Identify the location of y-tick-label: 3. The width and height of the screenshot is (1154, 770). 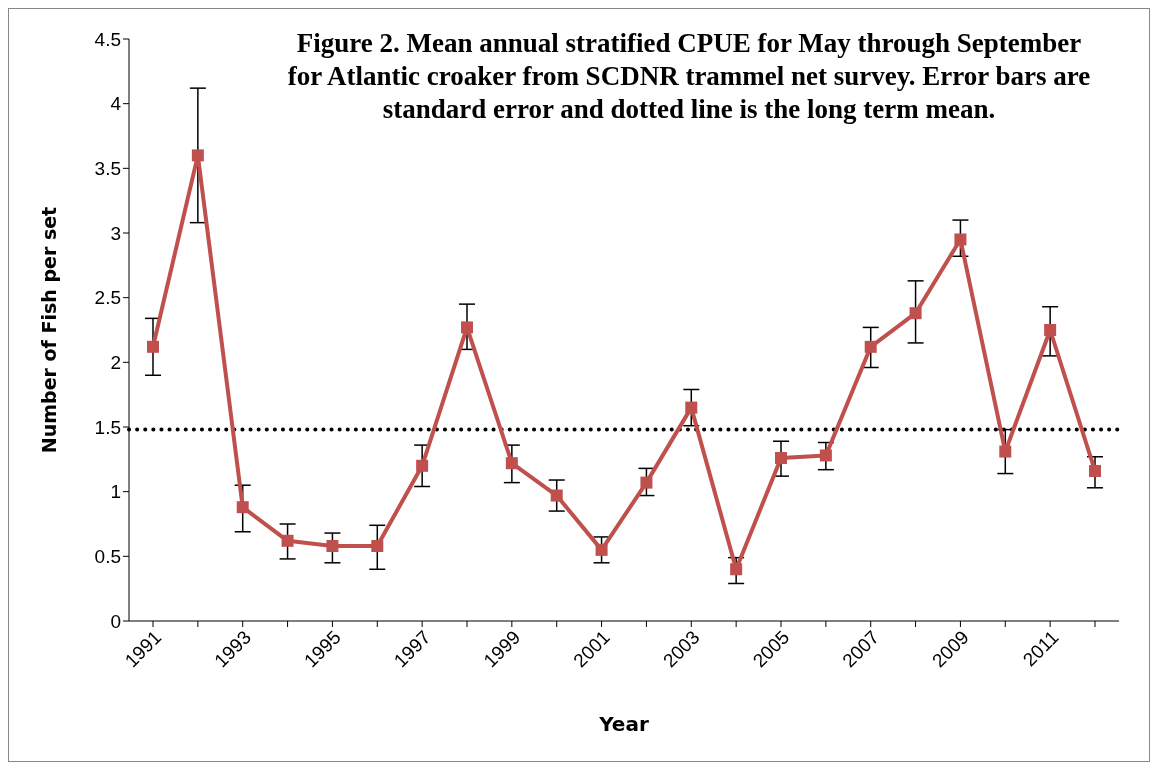
(115, 233).